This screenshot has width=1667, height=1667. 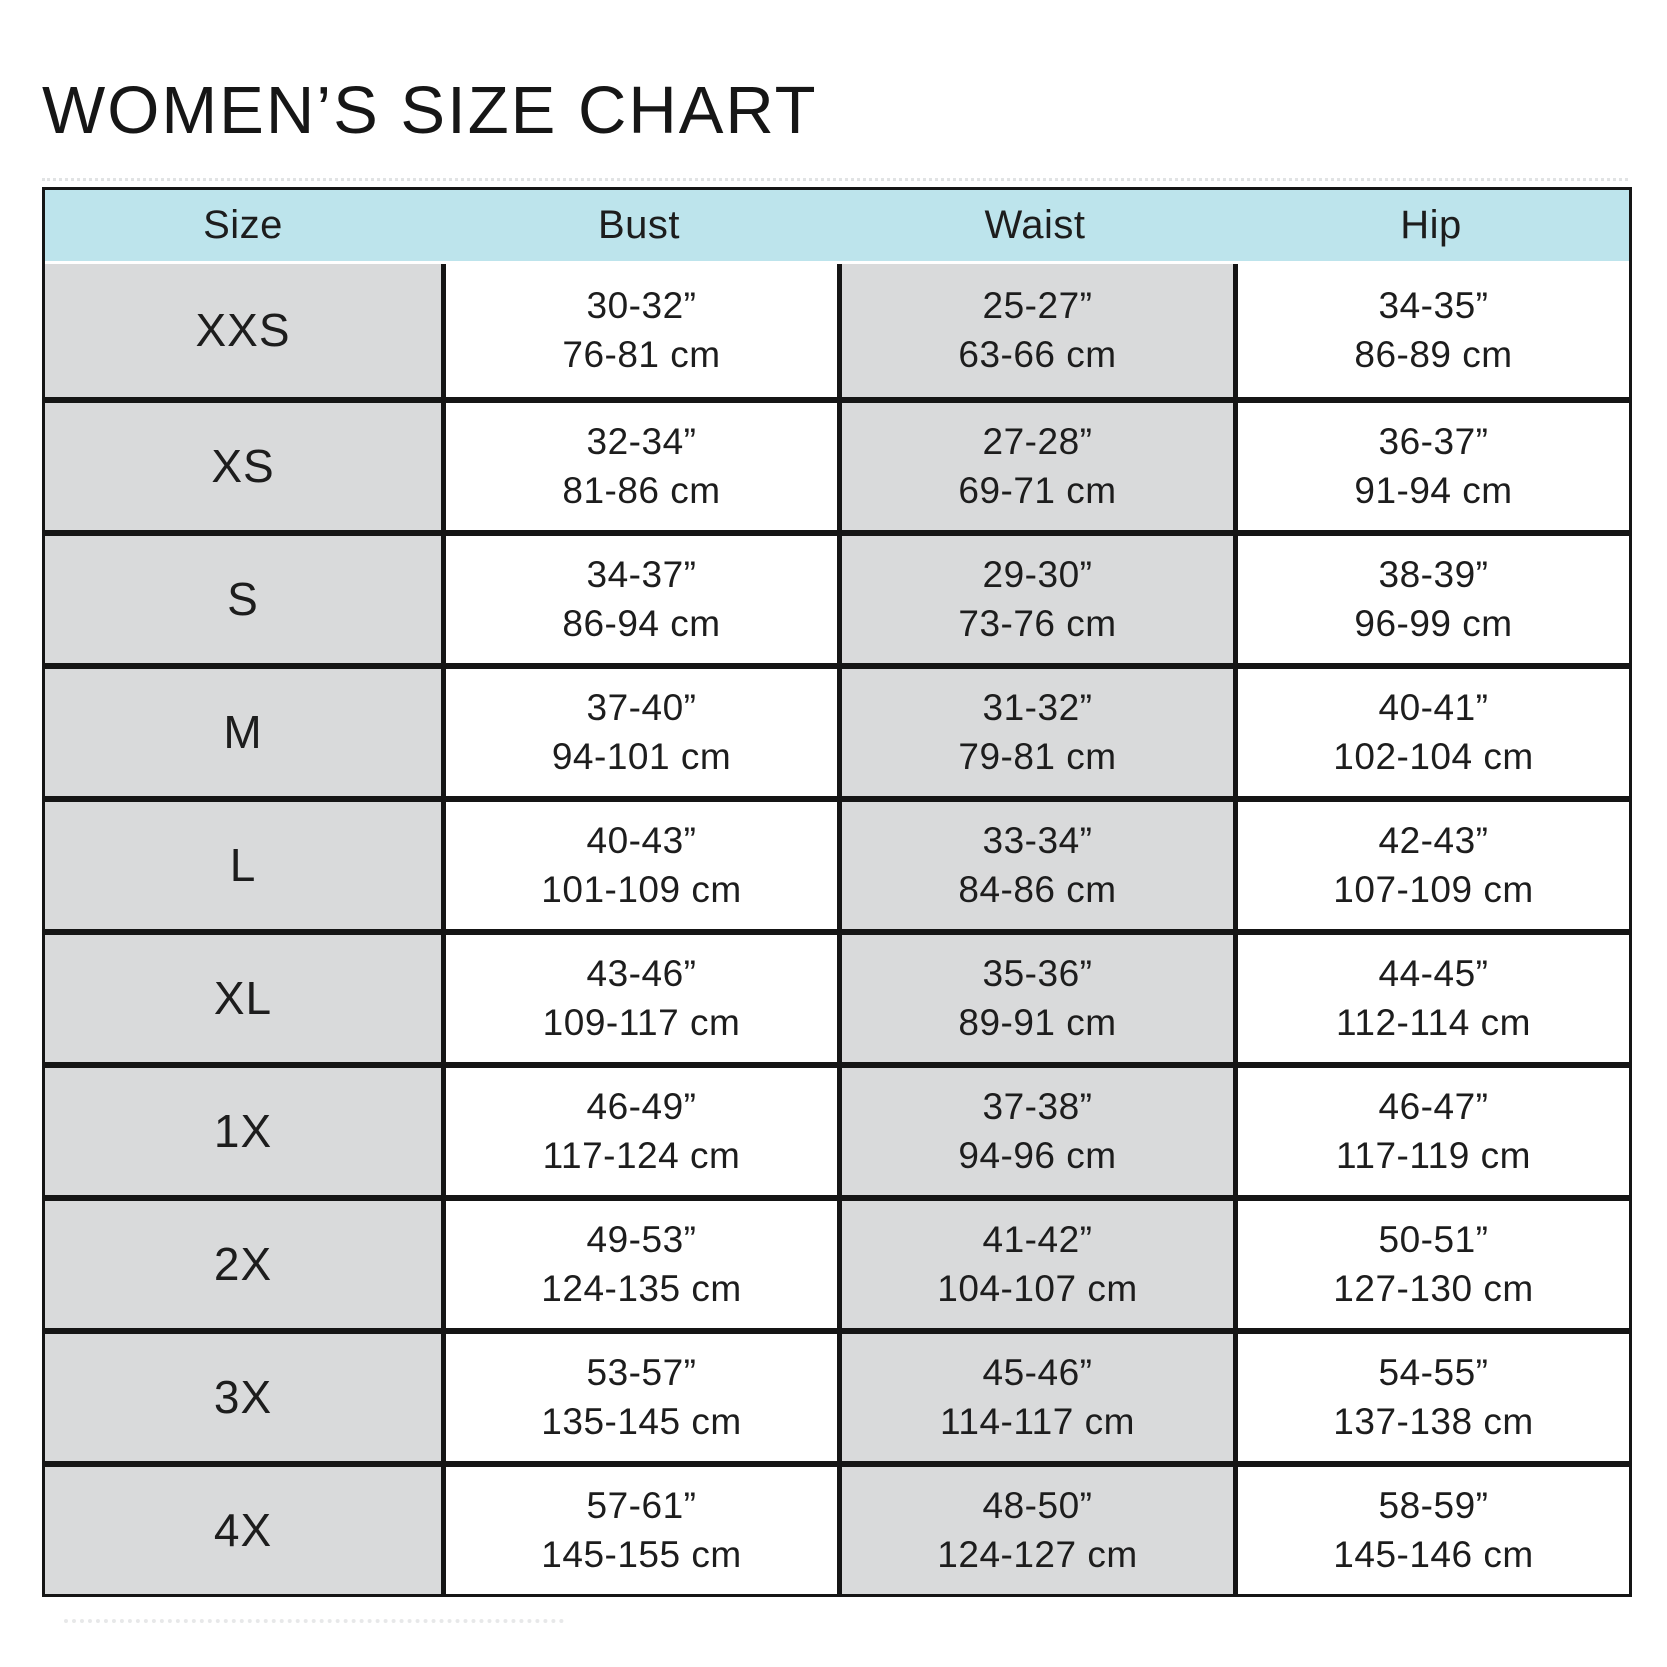 What do you see at coordinates (243, 330) in the screenshot?
I see `size-label: XXS` at bounding box center [243, 330].